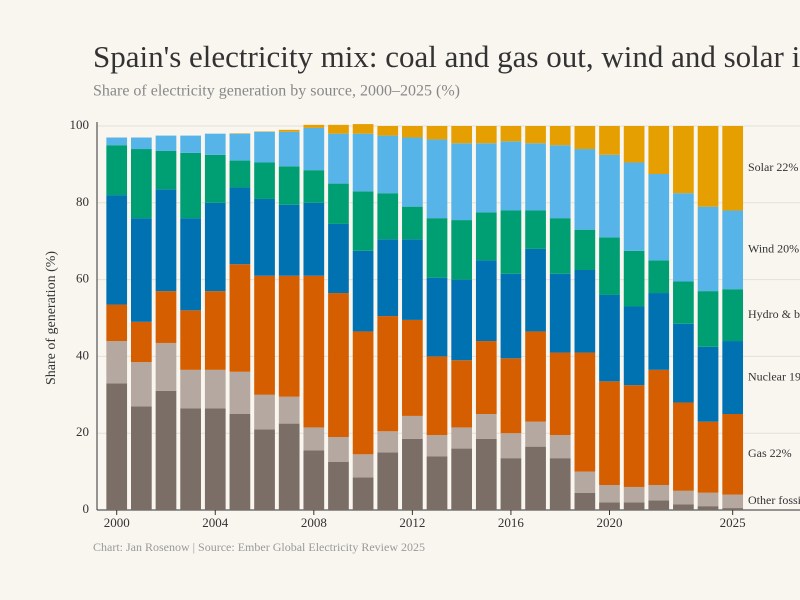 Image resolution: width=800 pixels, height=600 pixels. What do you see at coordinates (733, 522) in the screenshot?
I see `x-tick-label: 2025` at bounding box center [733, 522].